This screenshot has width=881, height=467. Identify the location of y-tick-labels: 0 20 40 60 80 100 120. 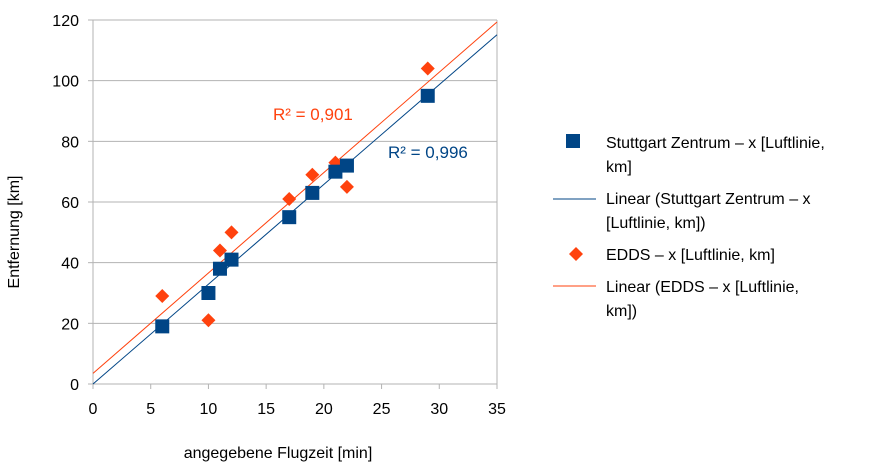
(65, 203).